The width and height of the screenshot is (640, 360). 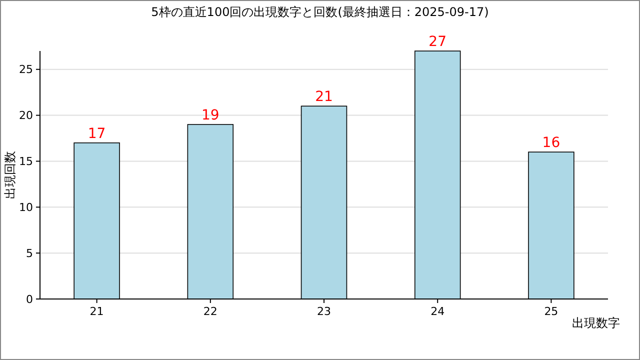 I want to click on data-label: 27, so click(x=437, y=42).